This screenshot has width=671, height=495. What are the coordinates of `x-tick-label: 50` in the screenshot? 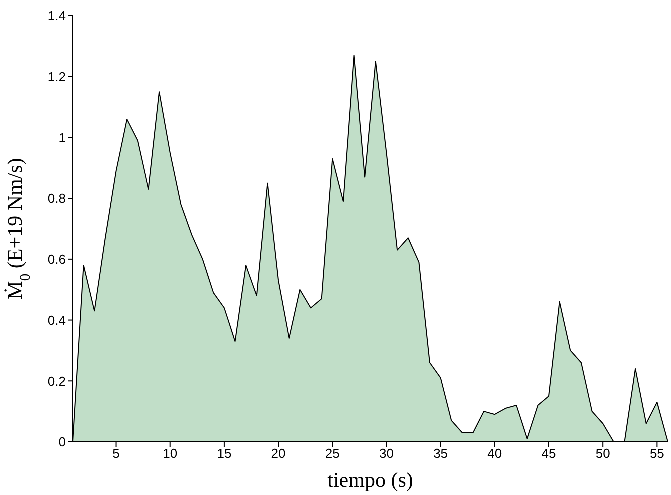 It's located at (603, 454).